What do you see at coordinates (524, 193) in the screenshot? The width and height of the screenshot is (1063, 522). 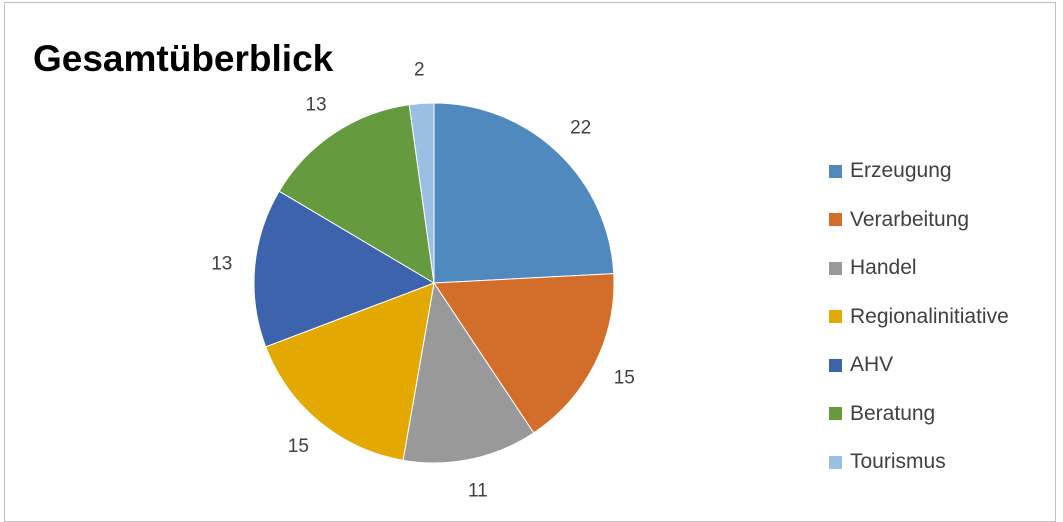 I see `pie-slice-erzeugung` at bounding box center [524, 193].